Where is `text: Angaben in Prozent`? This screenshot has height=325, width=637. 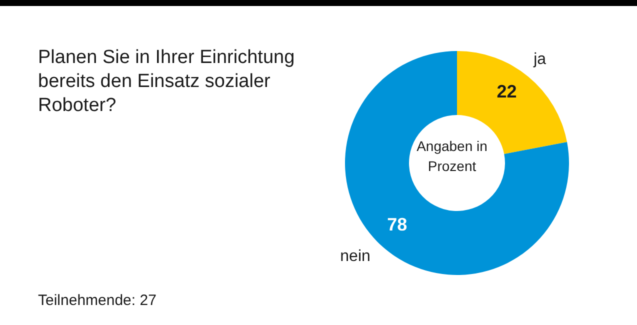 text: Angaben in Prozent is located at coordinates (452, 156).